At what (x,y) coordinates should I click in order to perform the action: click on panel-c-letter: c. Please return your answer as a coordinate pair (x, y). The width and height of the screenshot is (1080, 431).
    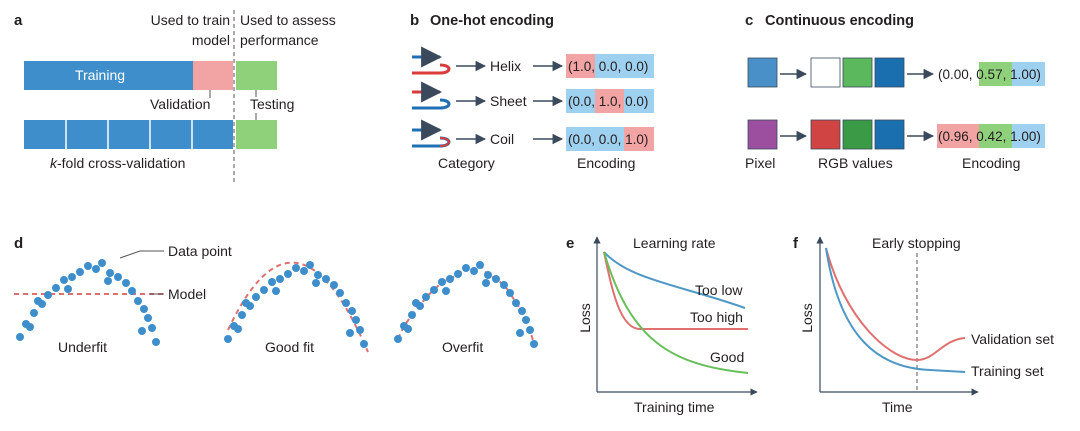
    Looking at the image, I should click on (749, 20).